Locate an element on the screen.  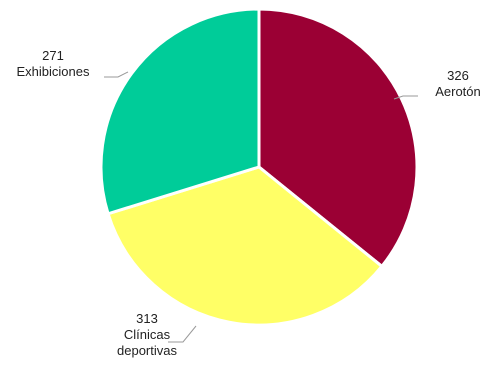
data-label-value-2: 313 is located at coordinates (147, 318).